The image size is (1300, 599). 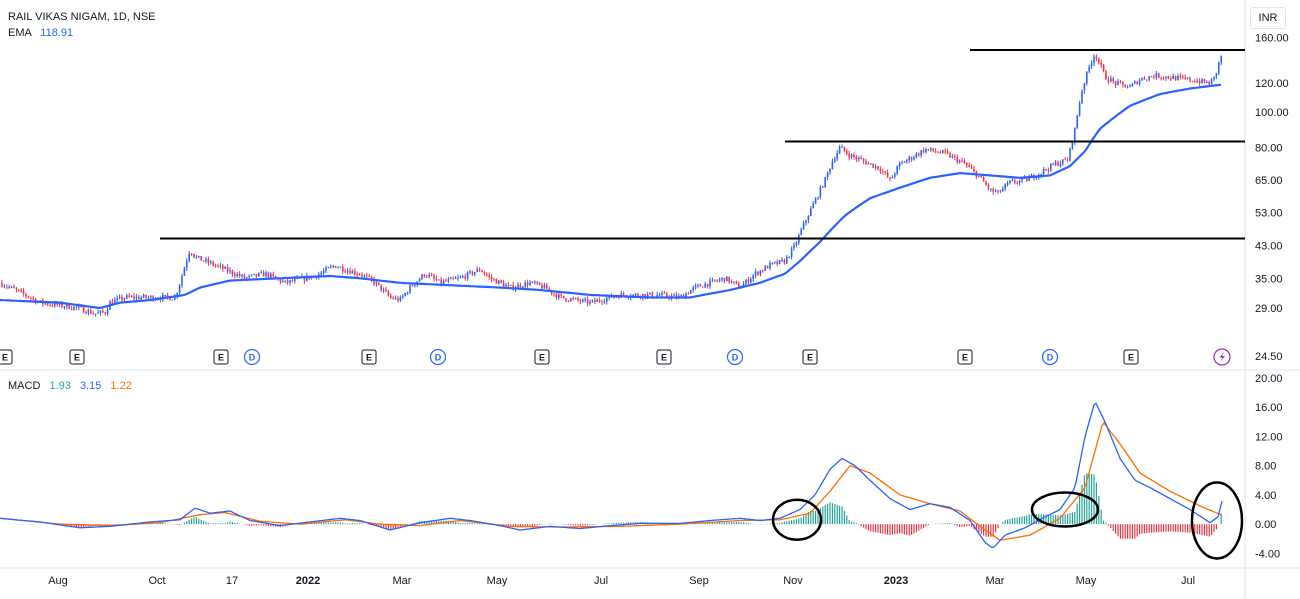 What do you see at coordinates (24, 386) in the screenshot?
I see `macd-label: MACD` at bounding box center [24, 386].